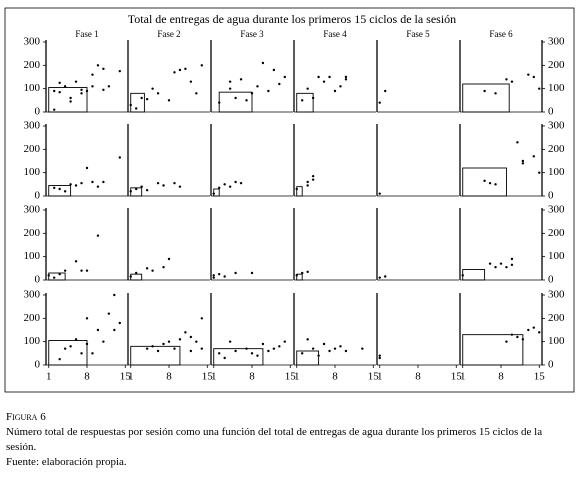  I want to click on y-tick-label: 200, so click(32, 318).